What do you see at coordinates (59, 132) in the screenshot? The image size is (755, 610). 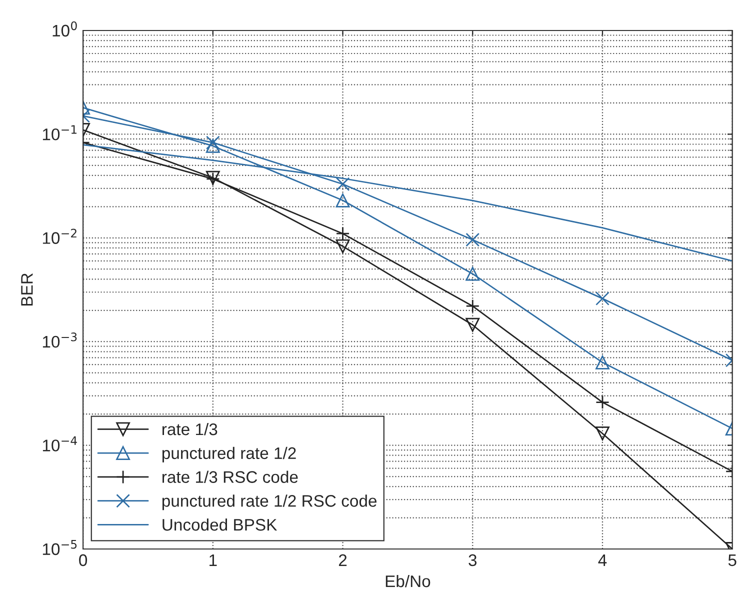 I see `y-tick-label: 10$^{−1}$` at bounding box center [59, 132].